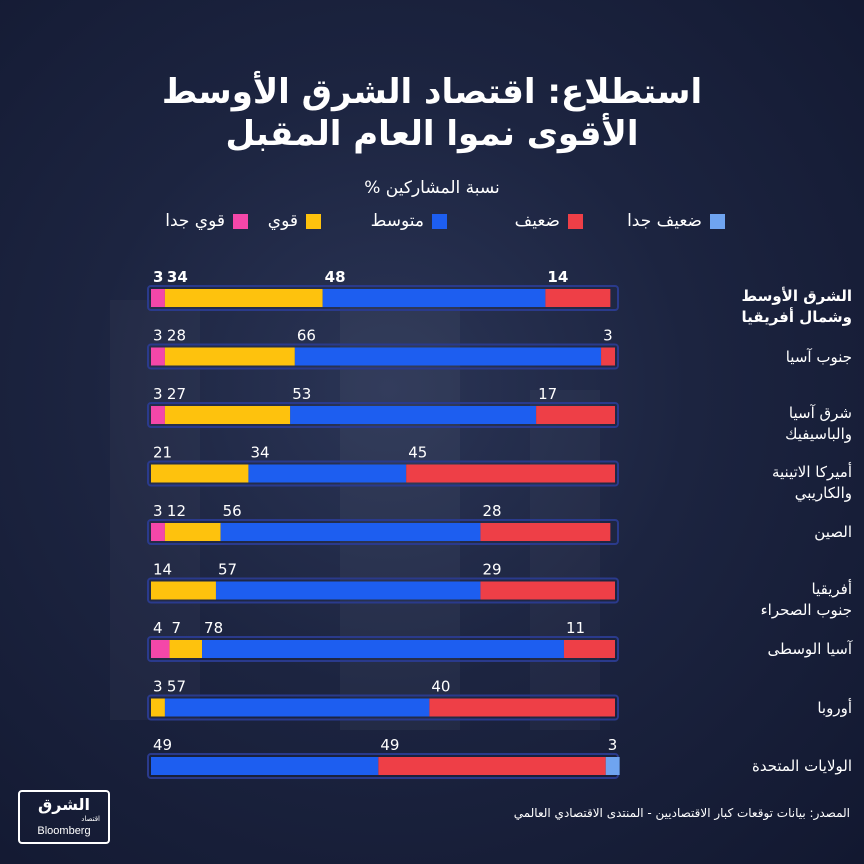 The width and height of the screenshot is (864, 864). I want to click on category-label-line: جنوب الصحراء, so click(806, 609).